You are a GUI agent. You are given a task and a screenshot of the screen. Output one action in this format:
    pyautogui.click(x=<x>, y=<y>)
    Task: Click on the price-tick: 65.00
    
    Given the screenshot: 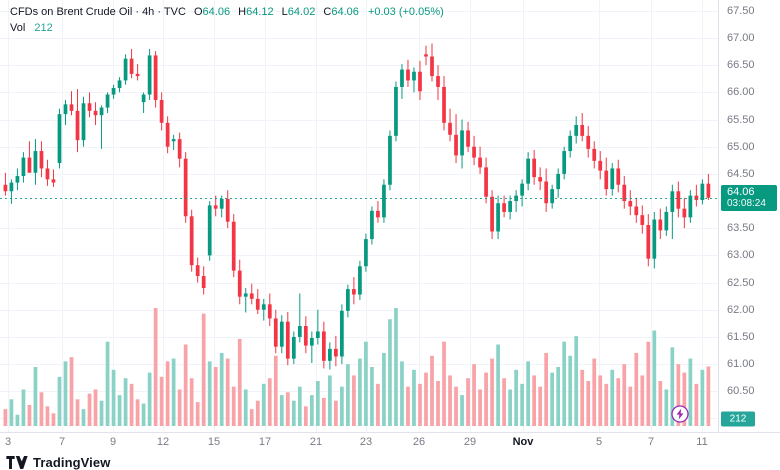 What is the action you would take?
    pyautogui.click(x=741, y=146)
    